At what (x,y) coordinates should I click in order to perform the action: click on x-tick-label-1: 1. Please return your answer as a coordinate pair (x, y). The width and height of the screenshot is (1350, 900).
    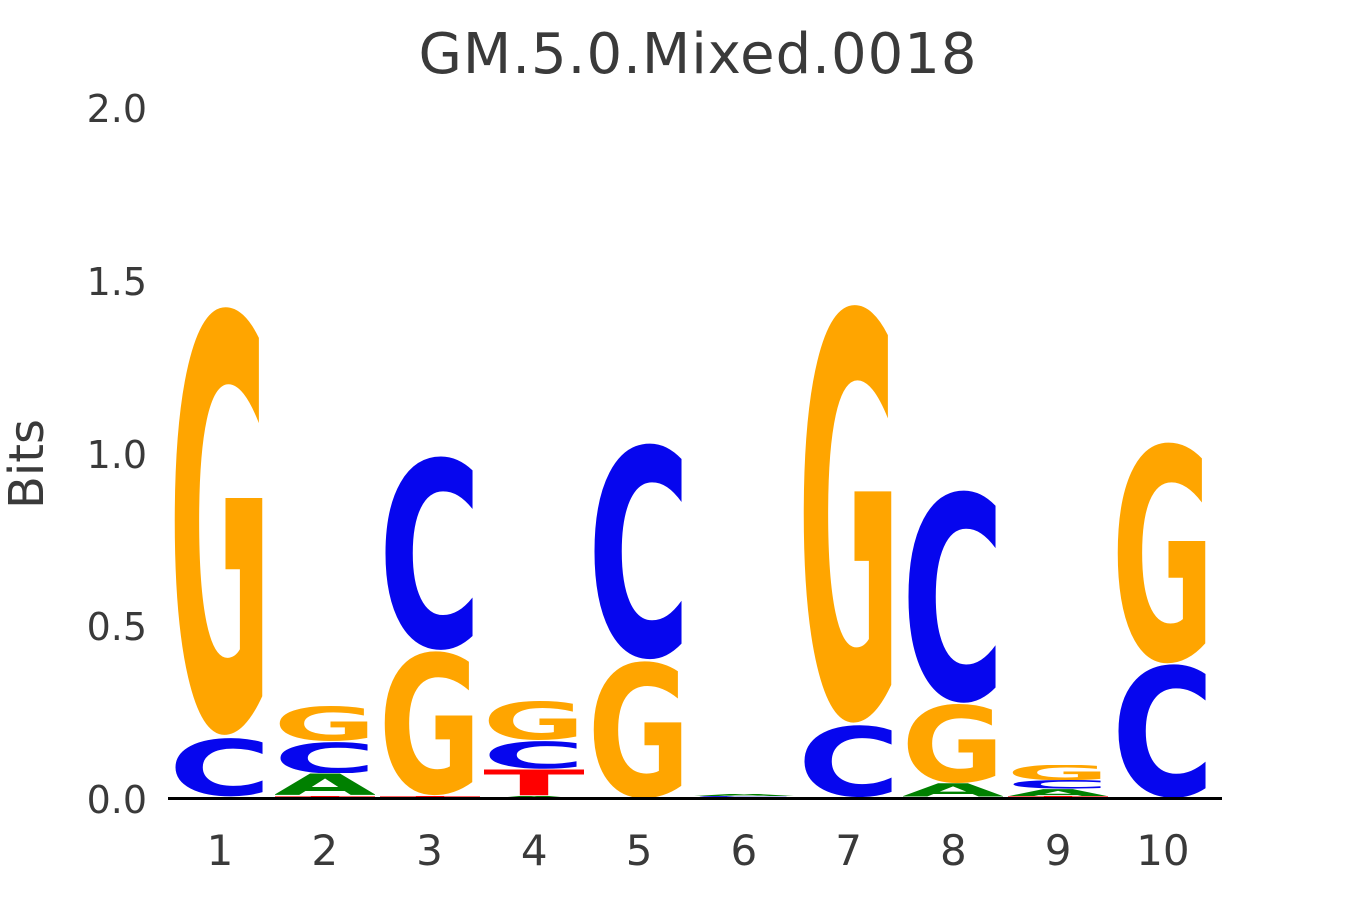
    Looking at the image, I should click on (220, 850).